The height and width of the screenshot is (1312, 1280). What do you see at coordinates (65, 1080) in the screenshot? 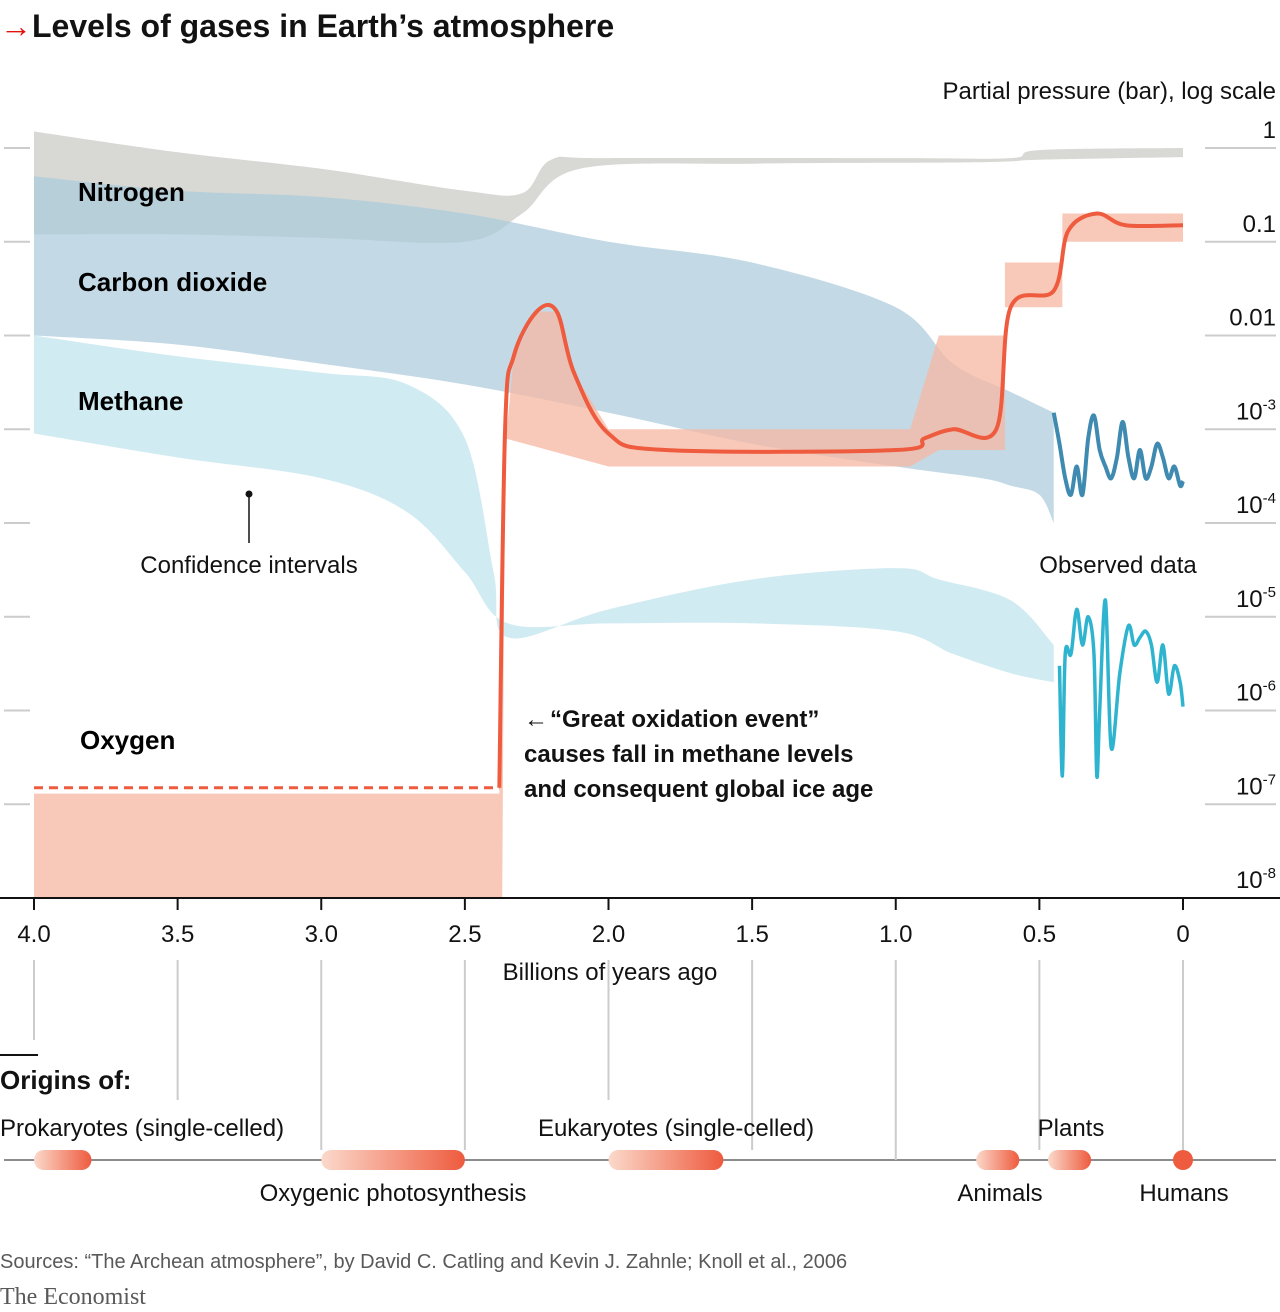
I see `origins-heading: Origins of:` at bounding box center [65, 1080].